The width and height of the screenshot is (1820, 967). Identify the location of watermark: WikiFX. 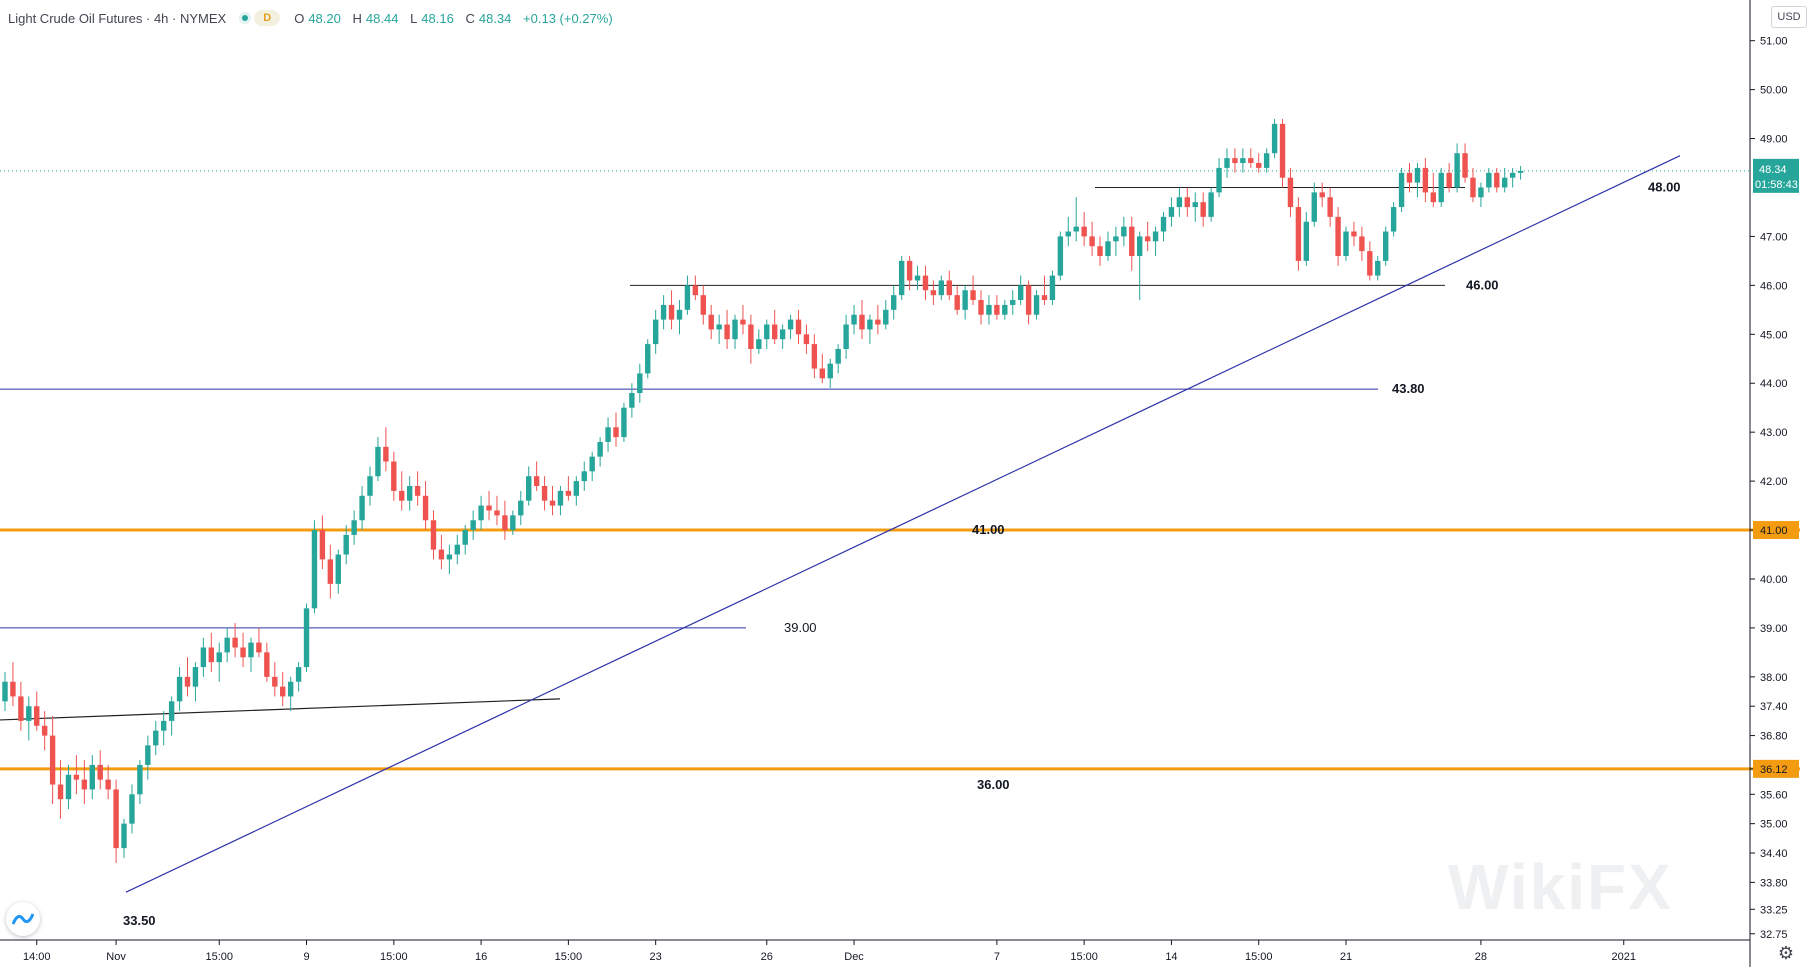
(1560, 887).